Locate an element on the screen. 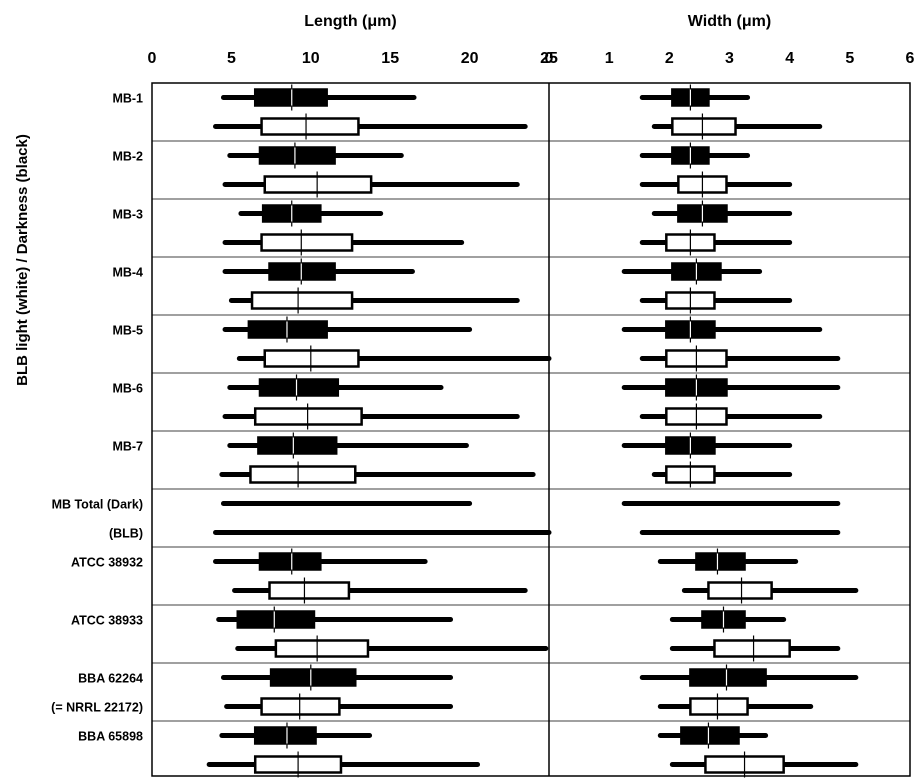 The image size is (917, 778). row-label: MB-5 is located at coordinates (127, 331).